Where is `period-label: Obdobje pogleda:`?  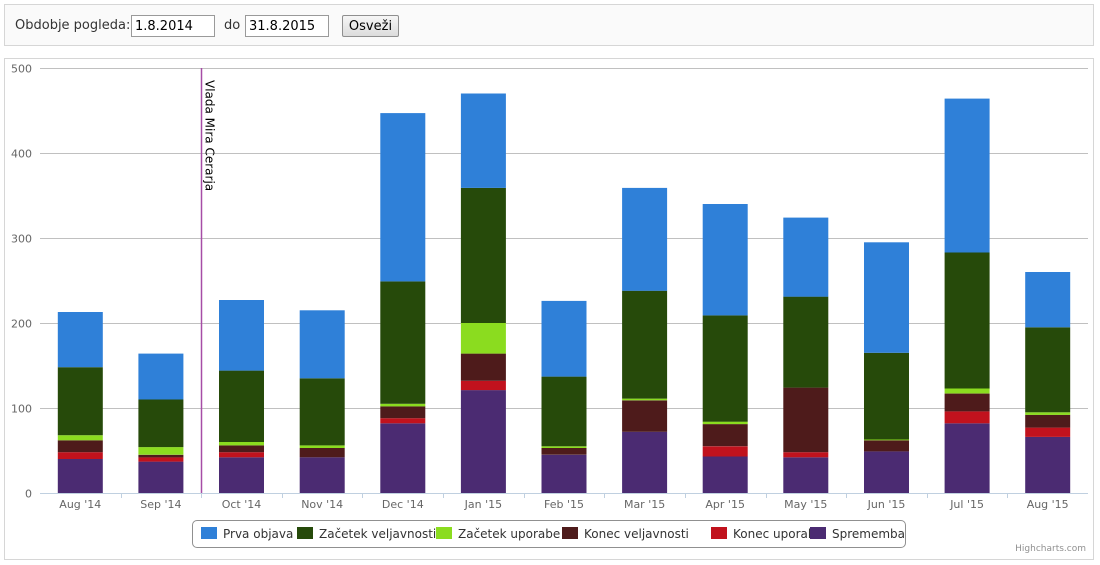 period-label: Obdobje pogleda: is located at coordinates (73, 25).